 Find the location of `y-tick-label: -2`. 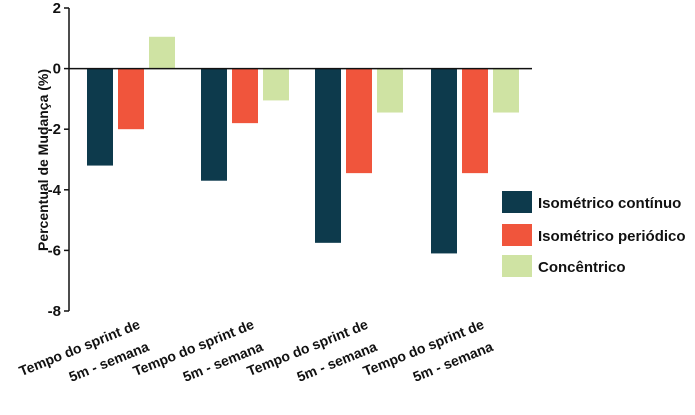

y-tick-label: -2 is located at coordinates (54, 129).